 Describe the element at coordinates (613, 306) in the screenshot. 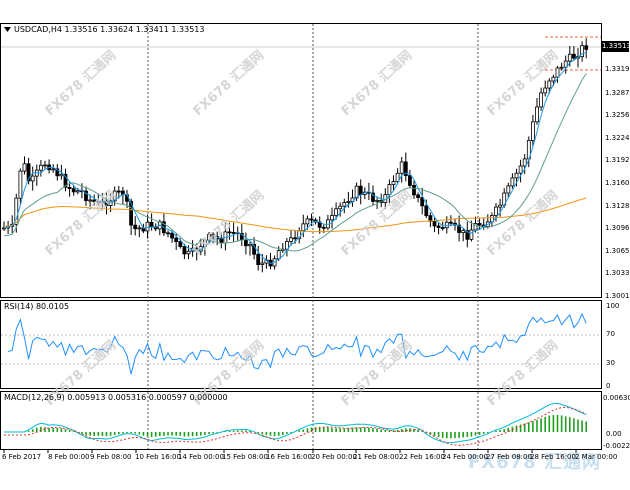

I see `rsi-level-label: 100` at that location.